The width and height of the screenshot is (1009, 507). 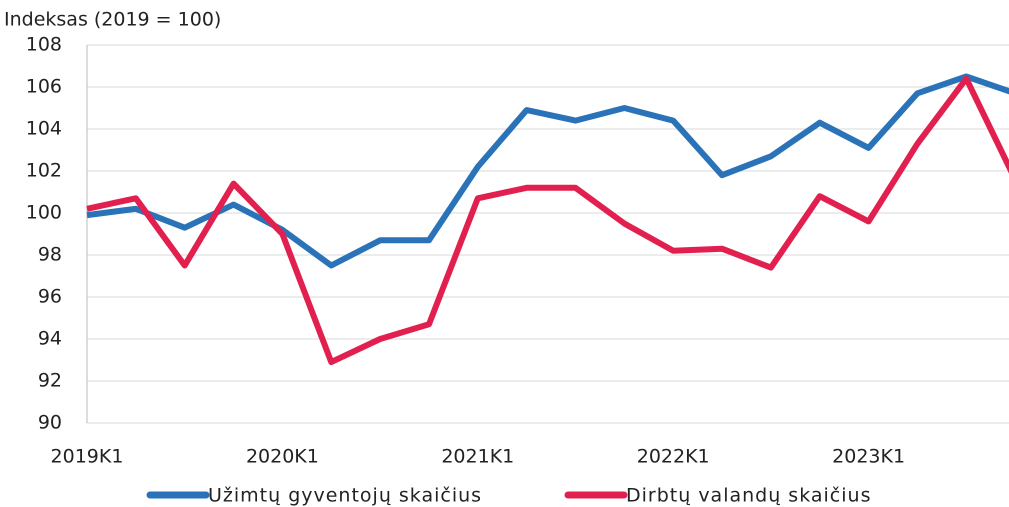 I want to click on x-tick-label: 2020K1, so click(x=282, y=457).